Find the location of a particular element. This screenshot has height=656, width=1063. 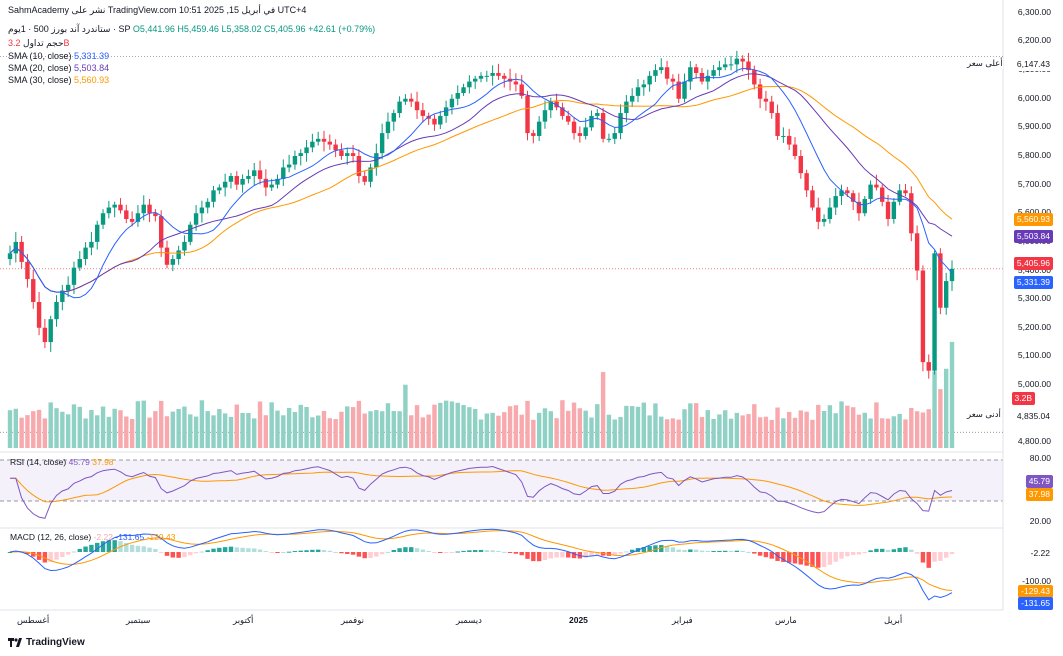

rsi-axis-80: 80.00 is located at coordinates (1040, 458).